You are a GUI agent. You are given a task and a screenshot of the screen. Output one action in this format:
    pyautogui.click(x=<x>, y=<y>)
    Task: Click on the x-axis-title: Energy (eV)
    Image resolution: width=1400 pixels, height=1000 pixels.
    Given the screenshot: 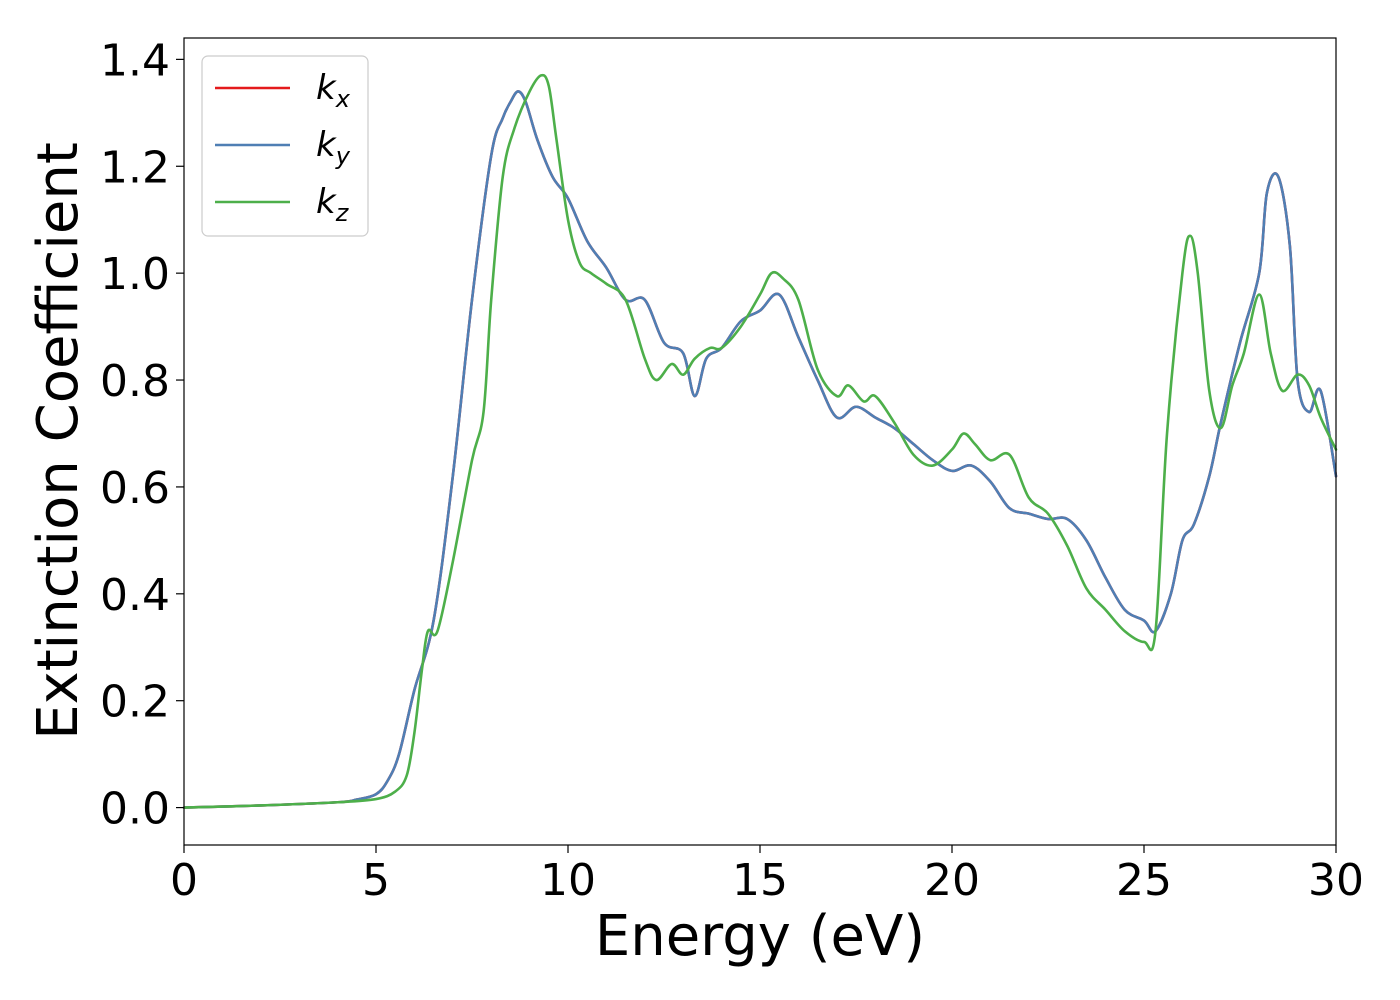 What is the action you would take?
    pyautogui.click(x=760, y=936)
    